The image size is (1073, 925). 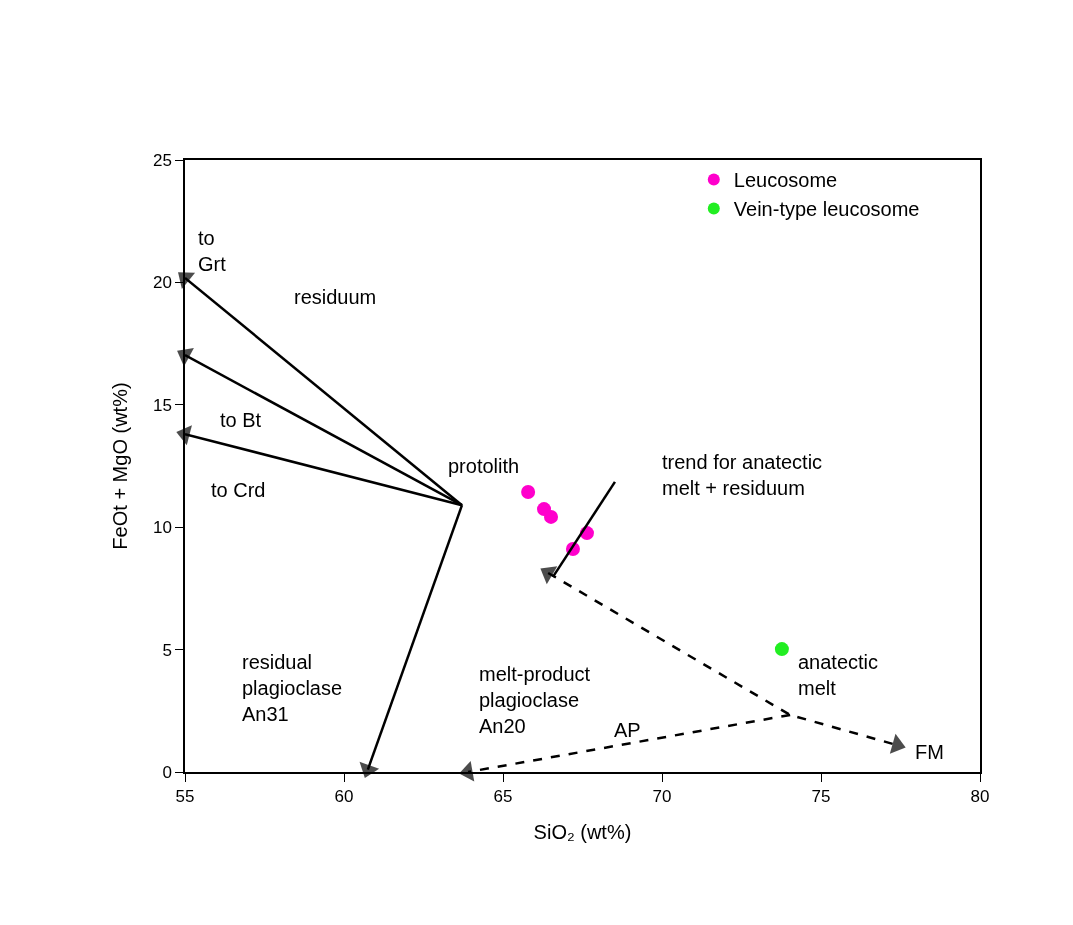 What do you see at coordinates (185, 797) in the screenshot?
I see `x-tick-label: 55` at bounding box center [185, 797].